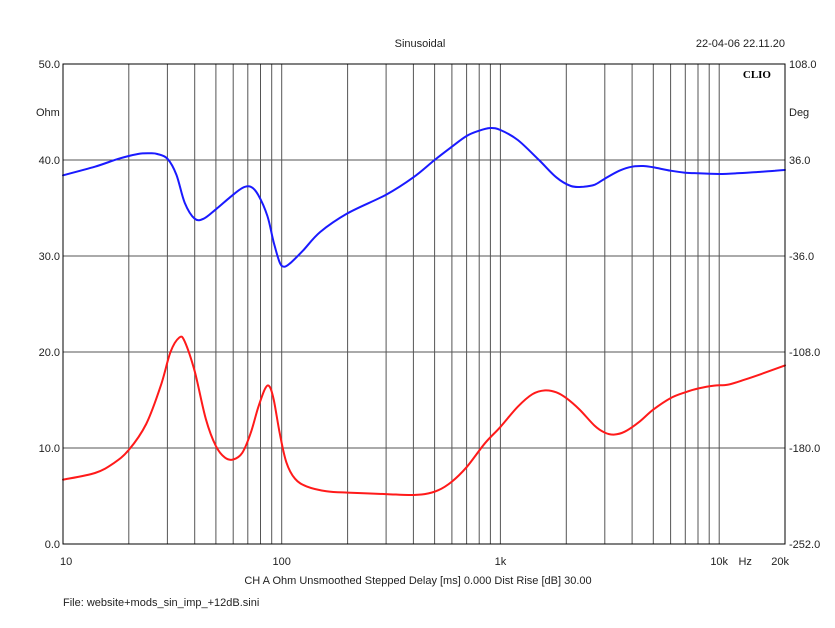 The height and width of the screenshot is (628, 835). I want to click on y-left-tick-label: 10.0, so click(49, 449).